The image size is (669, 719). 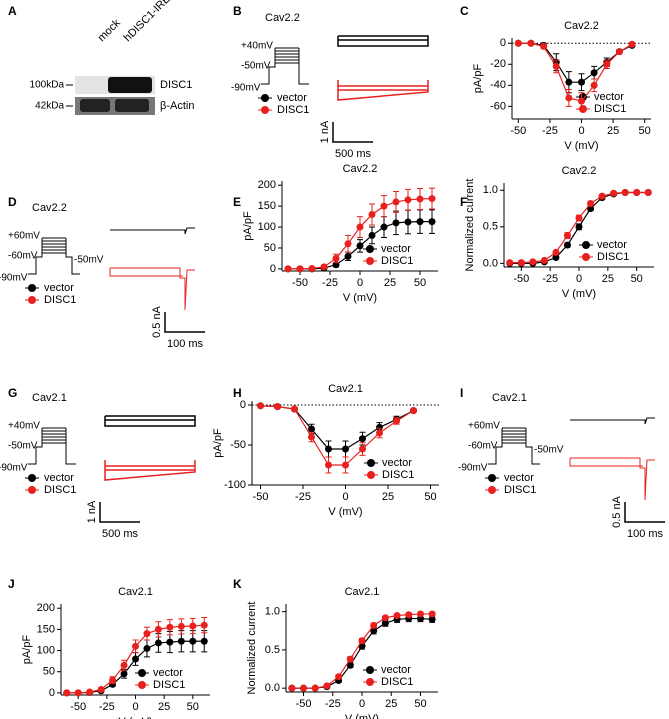 I want to click on protocol-label: +60mV, so click(x=24, y=236).